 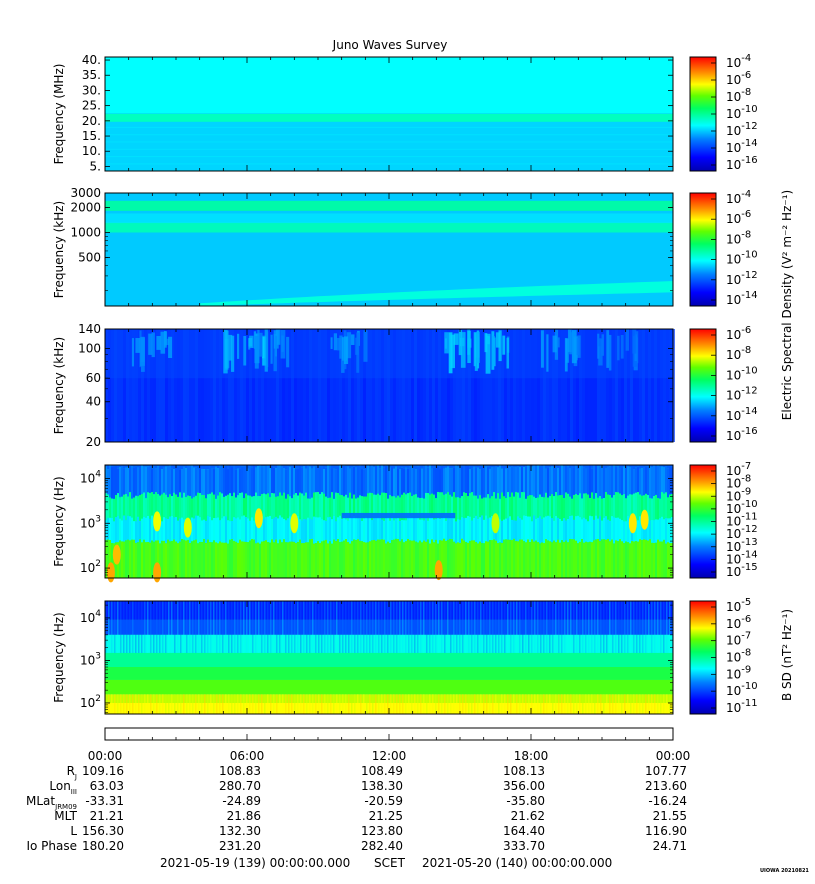 I want to click on ephemeris-value: 24.71, so click(x=670, y=846).